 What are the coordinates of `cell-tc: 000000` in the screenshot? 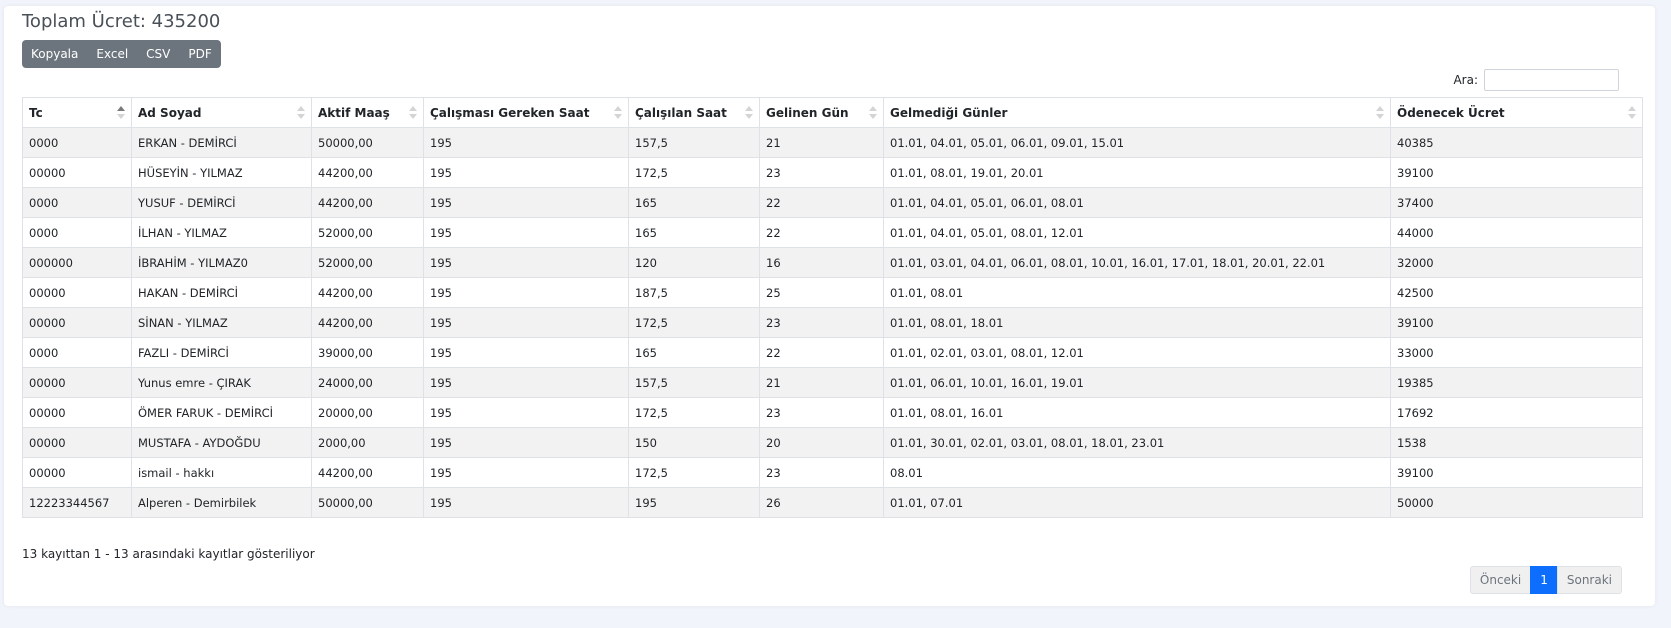 It's located at (77, 262).